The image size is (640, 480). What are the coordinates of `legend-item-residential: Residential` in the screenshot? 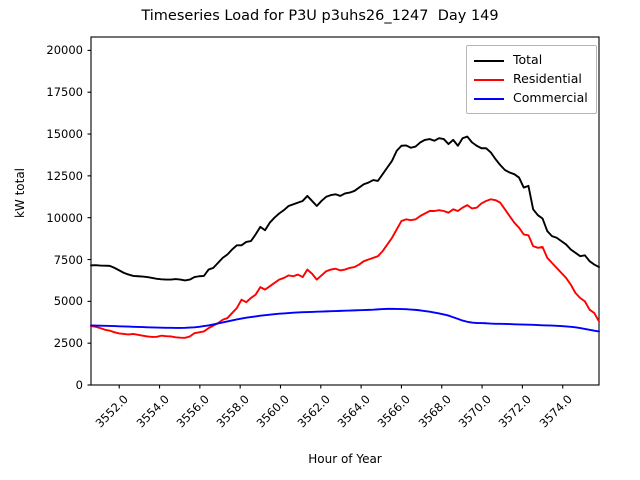 It's located at (531, 79).